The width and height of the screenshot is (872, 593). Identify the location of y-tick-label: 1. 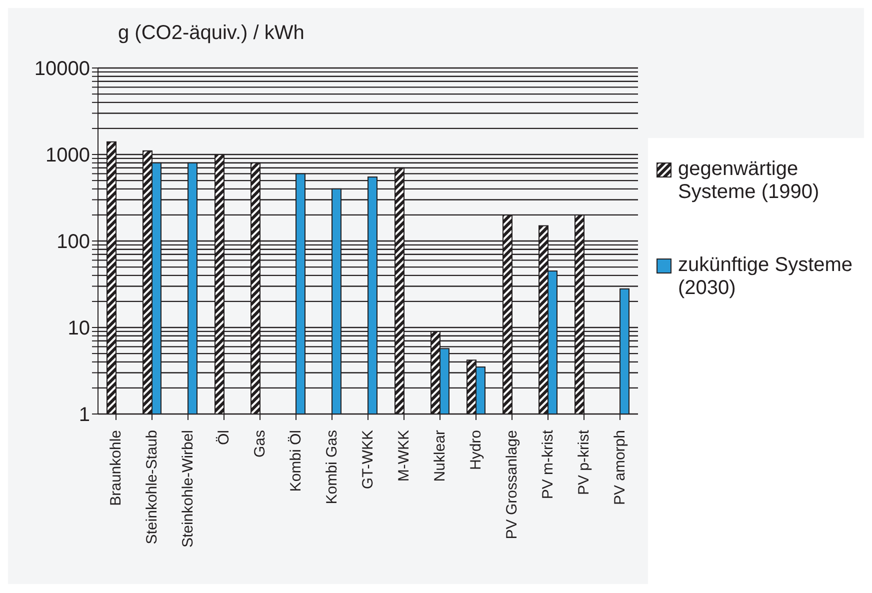
(84, 415).